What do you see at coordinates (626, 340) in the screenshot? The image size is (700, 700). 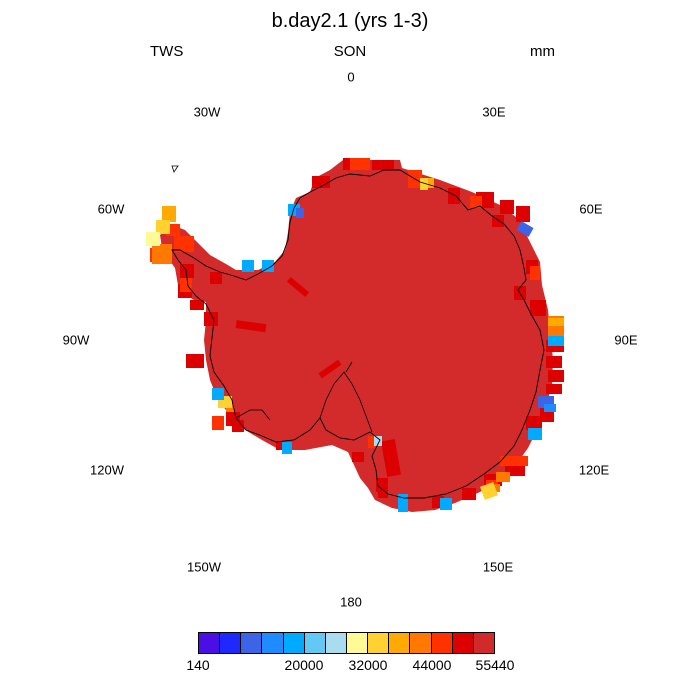 I see `lon-label-90e: 90E` at bounding box center [626, 340].